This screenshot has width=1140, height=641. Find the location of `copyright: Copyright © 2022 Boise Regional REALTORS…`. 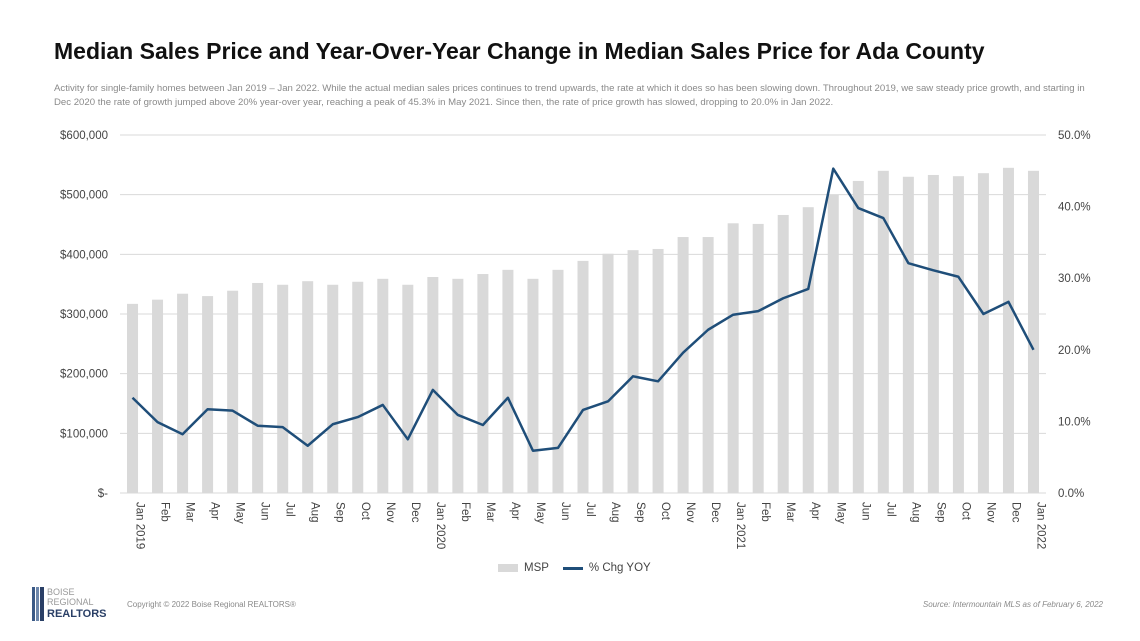

copyright: Copyright © 2022 Boise Regional REALTORS… is located at coordinates (211, 604).